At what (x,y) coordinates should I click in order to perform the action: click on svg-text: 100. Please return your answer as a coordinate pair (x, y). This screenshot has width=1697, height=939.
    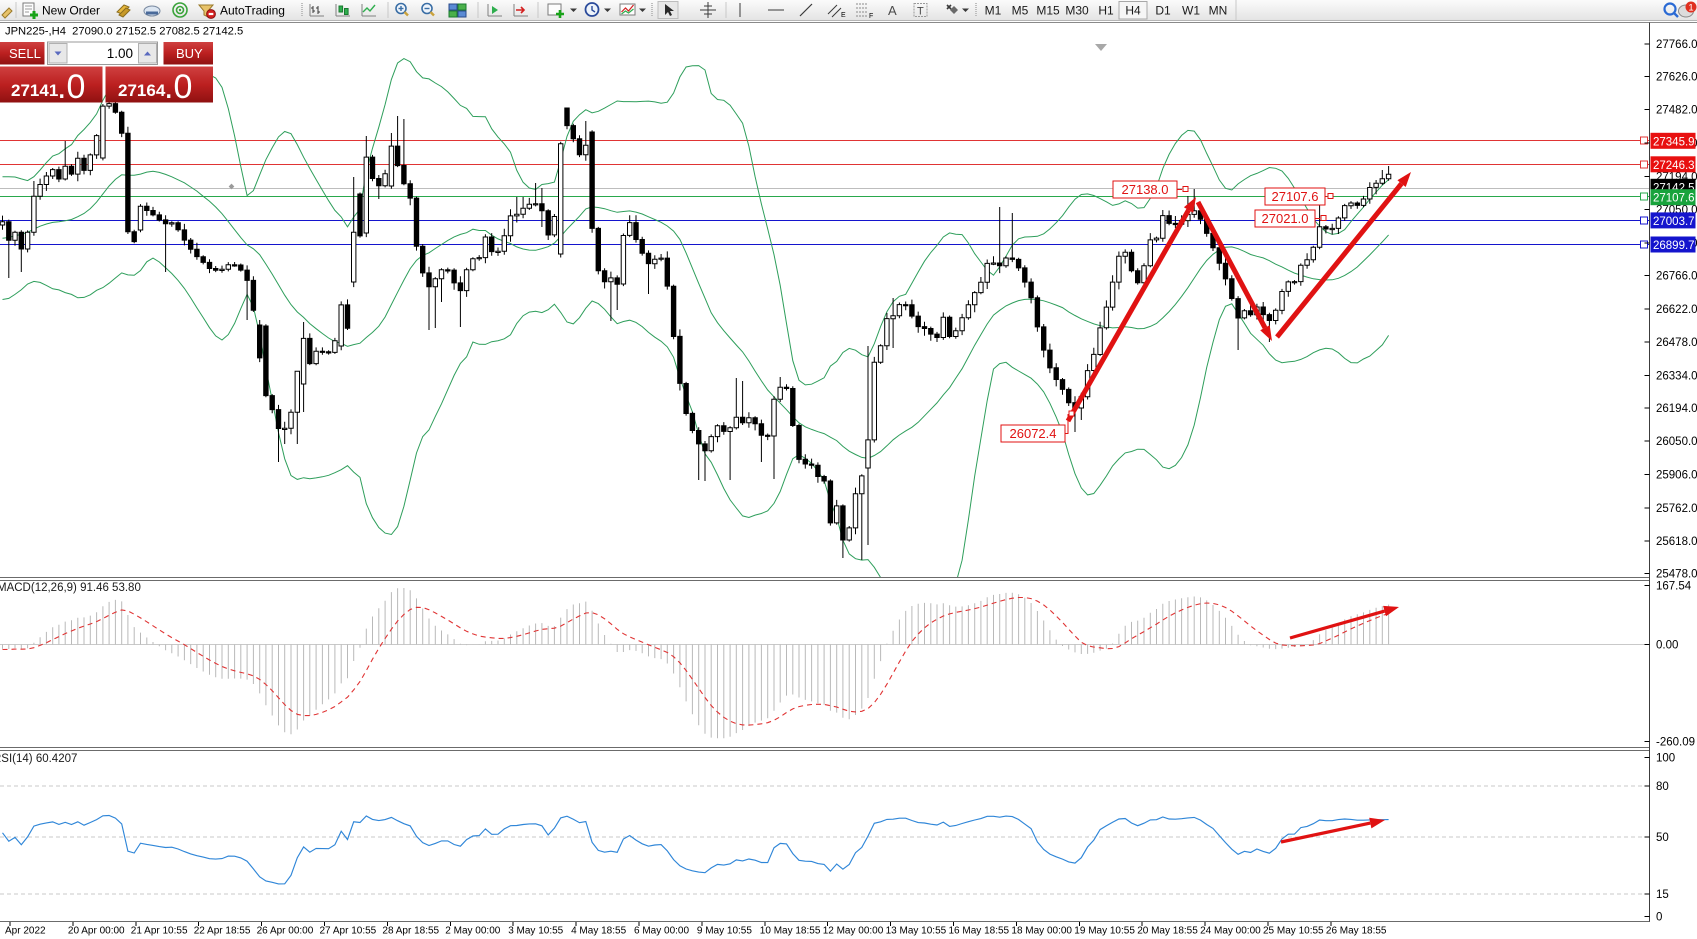
    Looking at the image, I should click on (1665, 759).